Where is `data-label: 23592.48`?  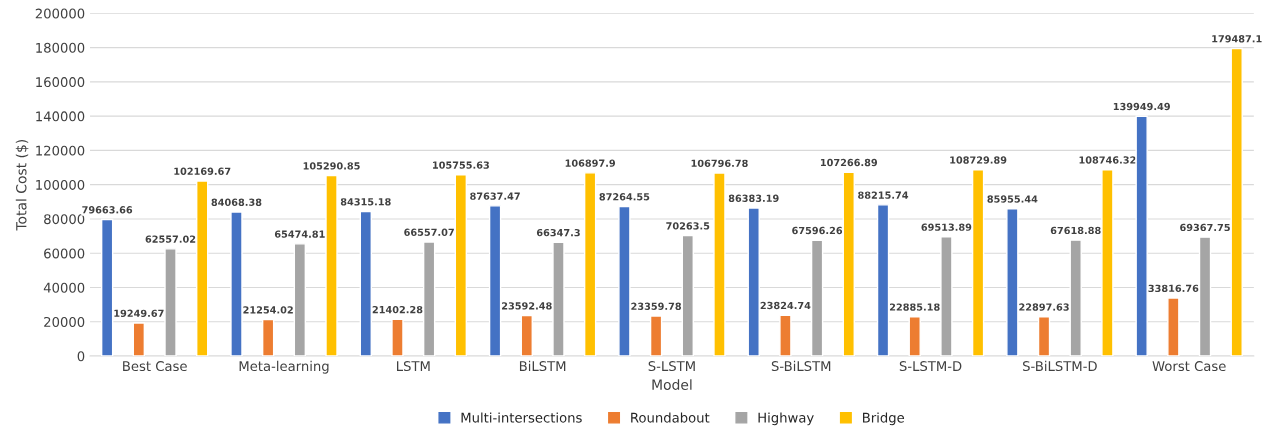
data-label: 23592.48 is located at coordinates (527, 306).